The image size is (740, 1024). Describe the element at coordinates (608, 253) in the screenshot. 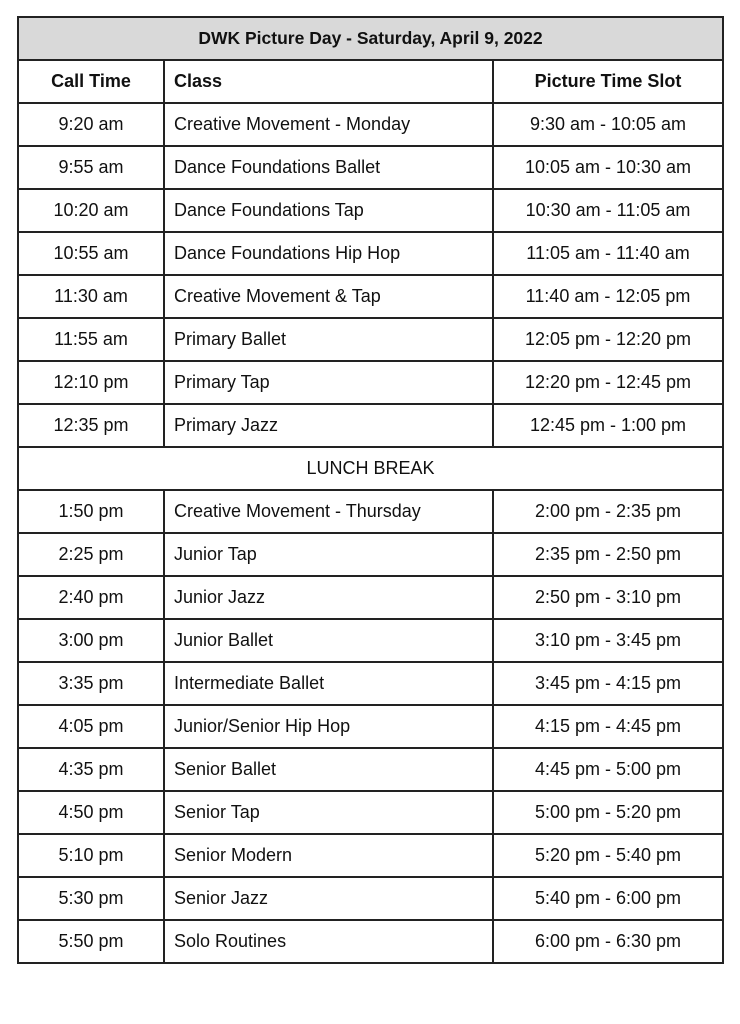

I see `time-slot-cell: 11:05 am - 11:40 am` at that location.